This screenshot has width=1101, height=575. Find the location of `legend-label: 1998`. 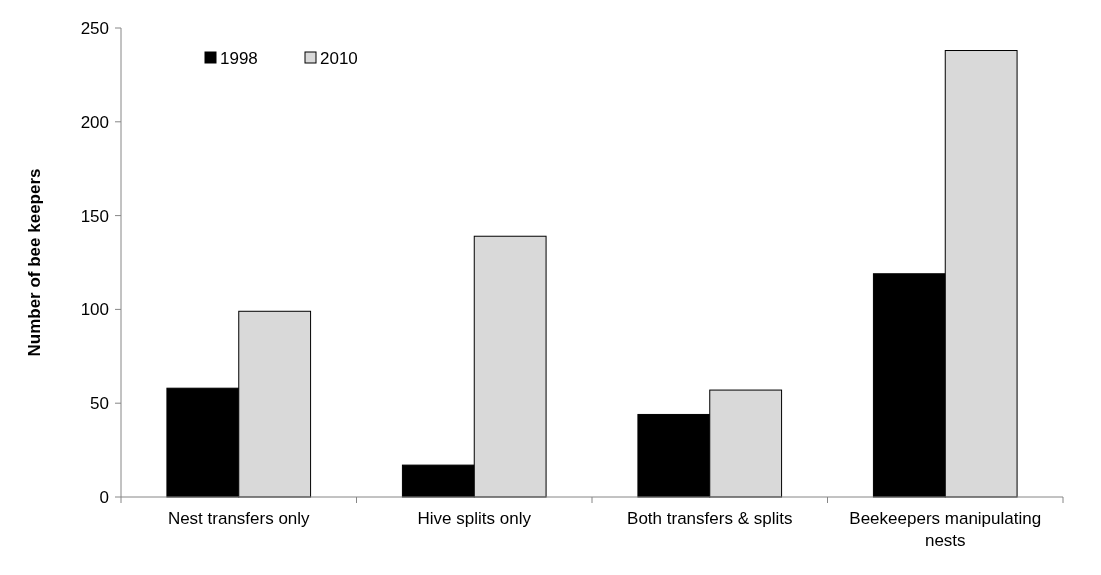

legend-label: 1998 is located at coordinates (239, 58).